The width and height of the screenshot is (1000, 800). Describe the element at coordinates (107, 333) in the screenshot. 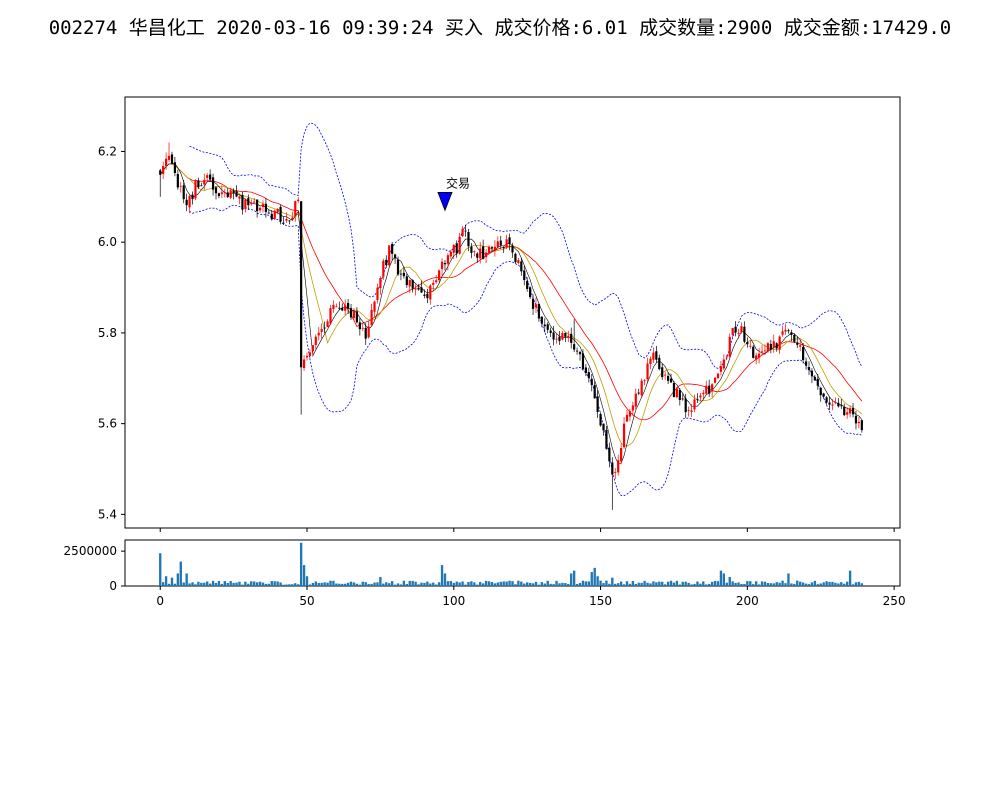

I see `price-ytick-label: 5.8` at that location.